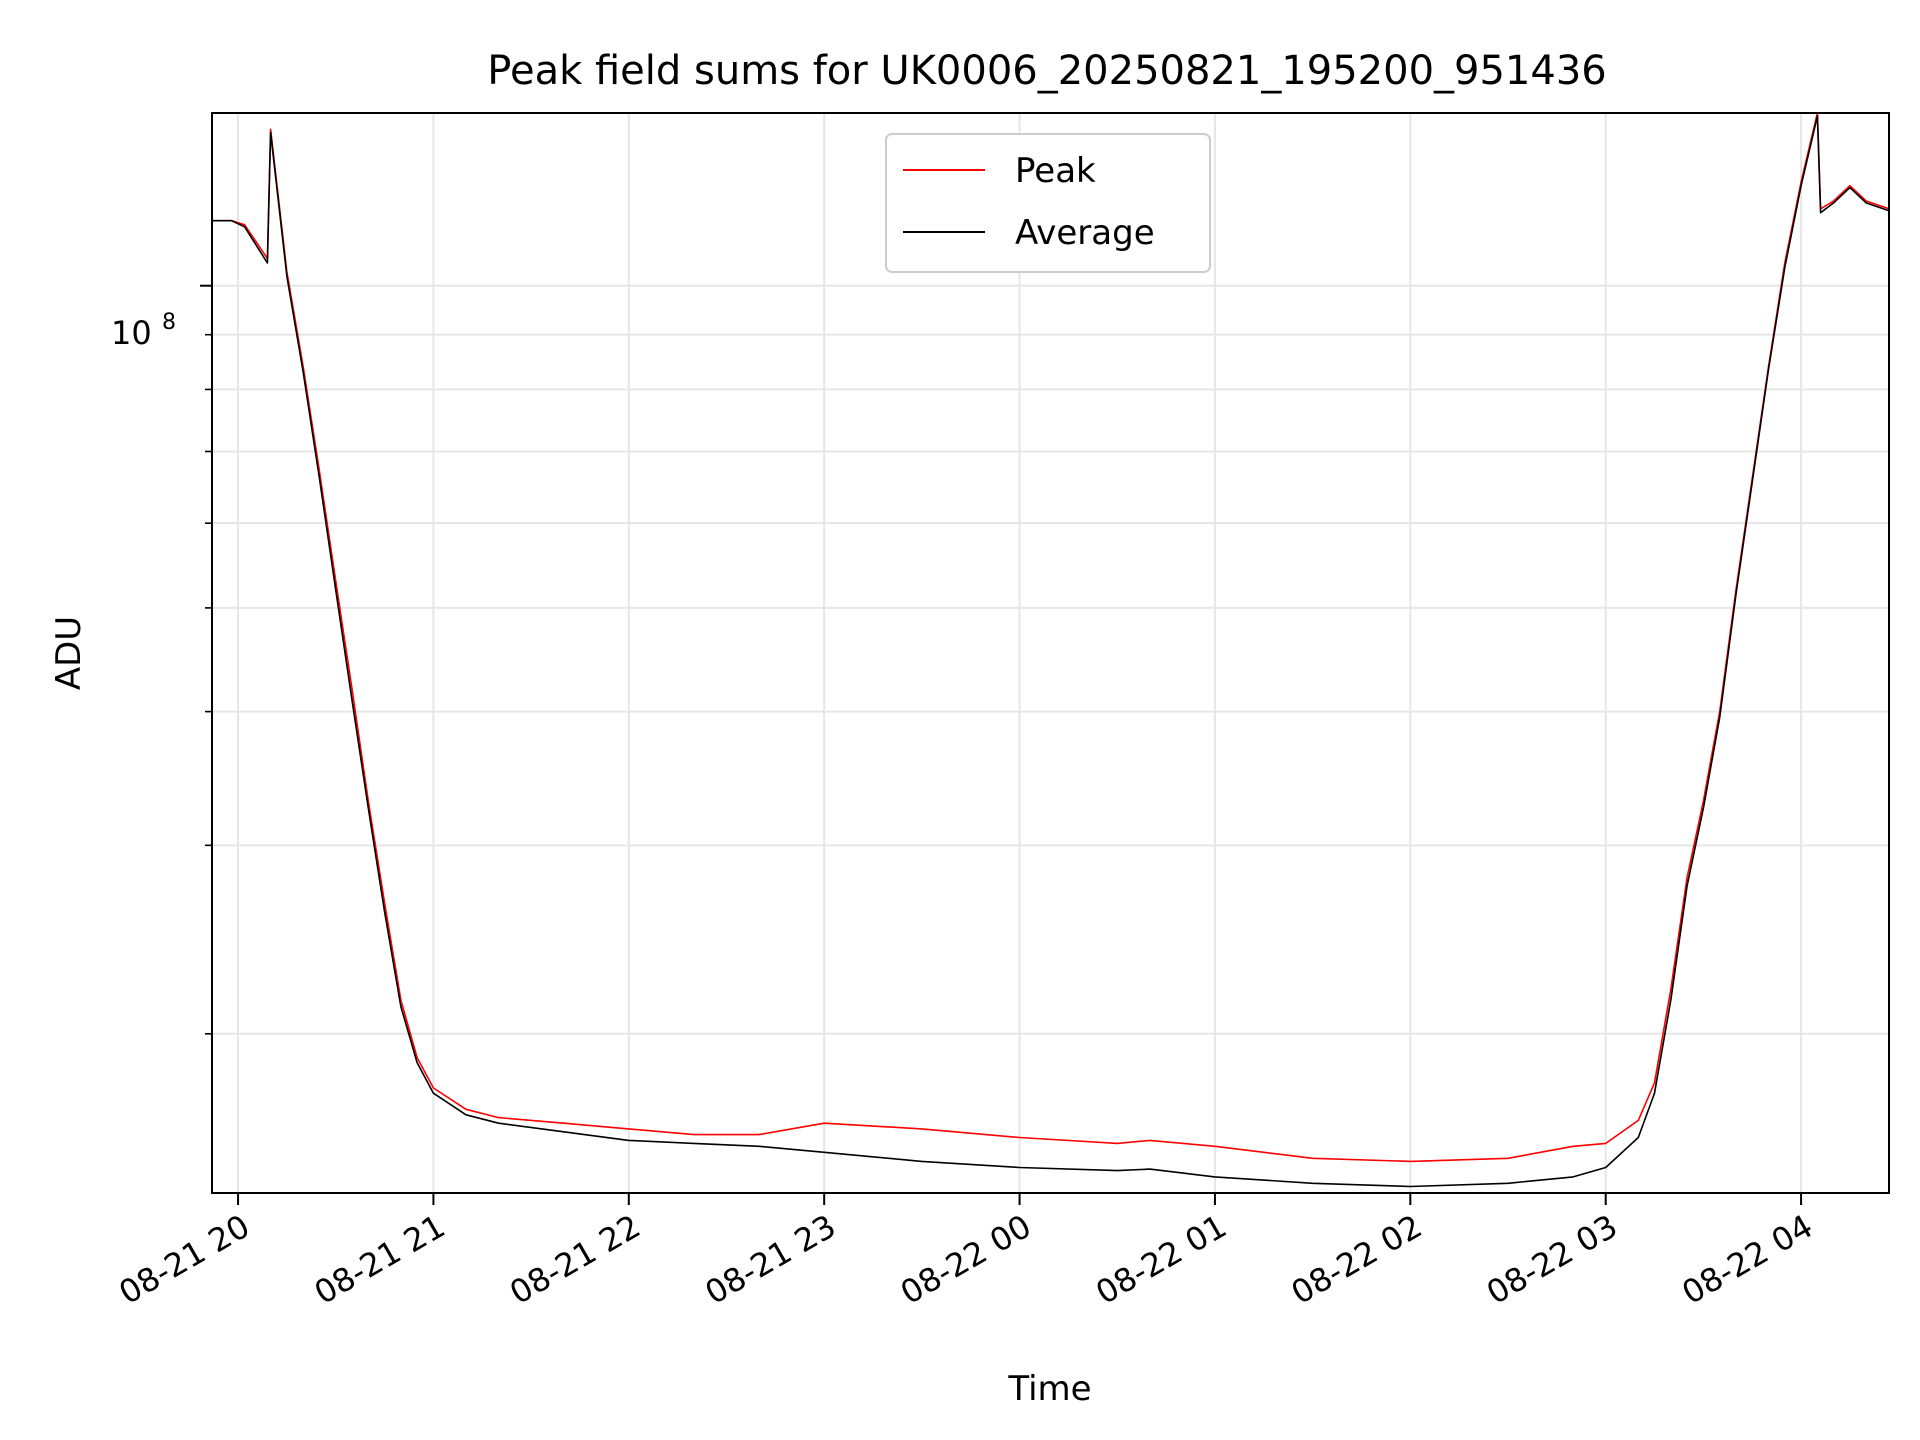 The image size is (1920, 1440). I want to click on y-tick-label-exponent: 8, so click(169, 322).